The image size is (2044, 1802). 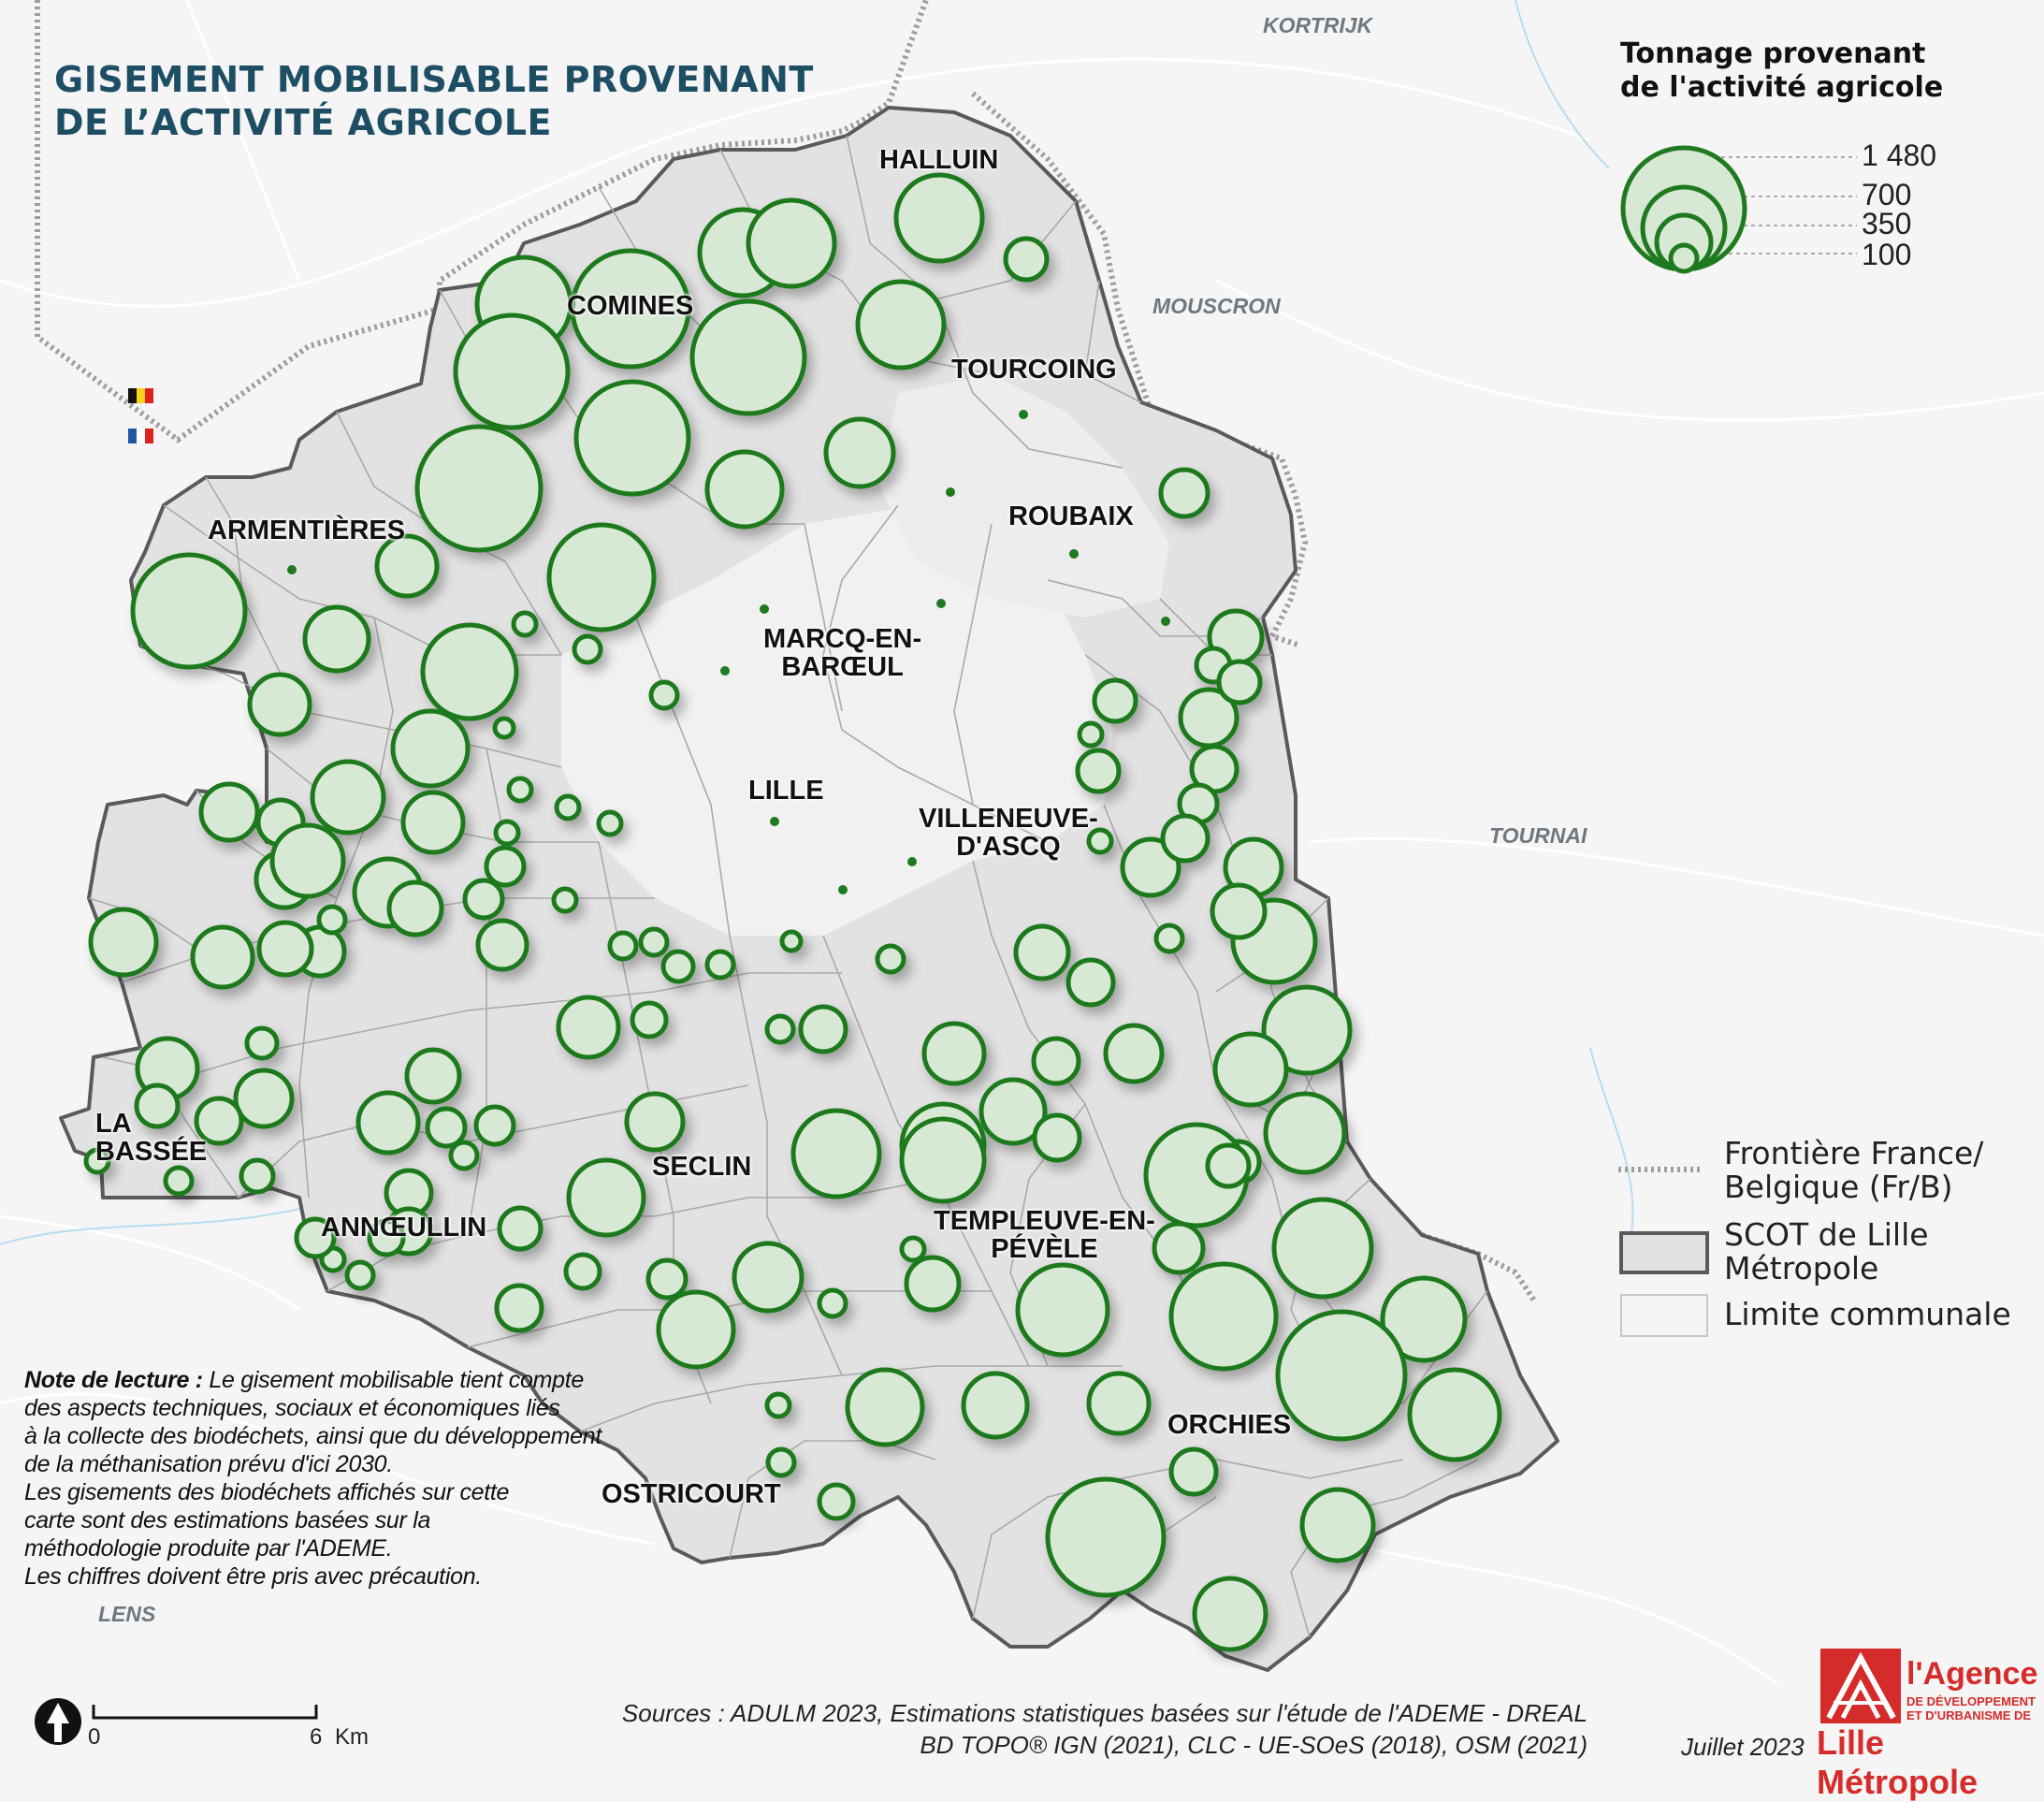 I want to click on legend-scot-label-line-2: Métropole, so click(x=1801, y=1268).